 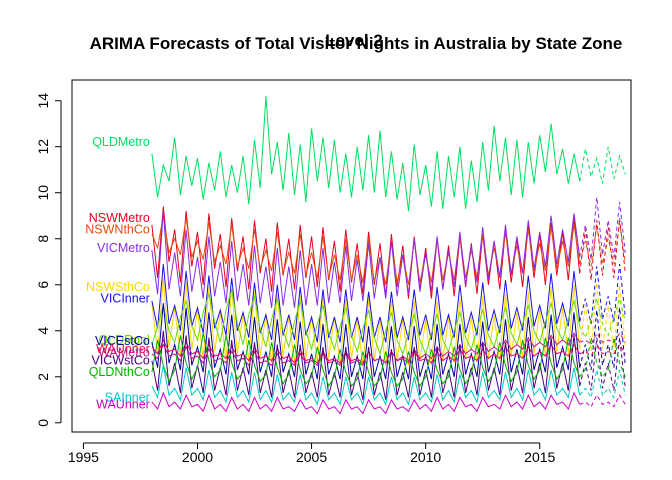 What do you see at coordinates (197, 457) in the screenshot?
I see `x-tick-label: 2000` at bounding box center [197, 457].